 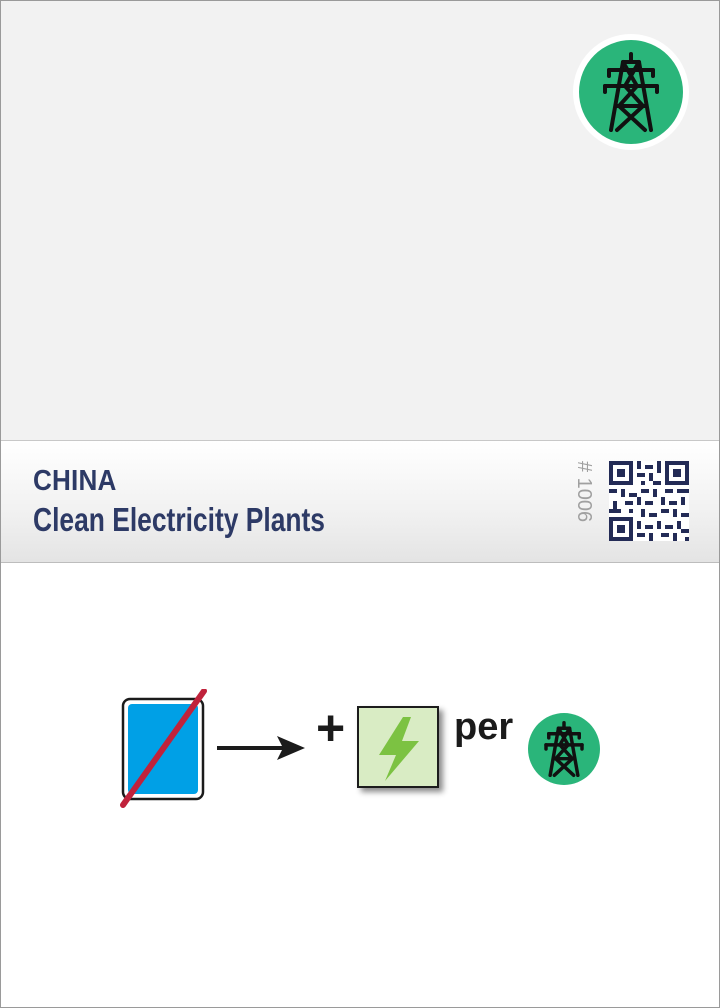 What do you see at coordinates (261, 748) in the screenshot?
I see `arrow-right-icon` at bounding box center [261, 748].